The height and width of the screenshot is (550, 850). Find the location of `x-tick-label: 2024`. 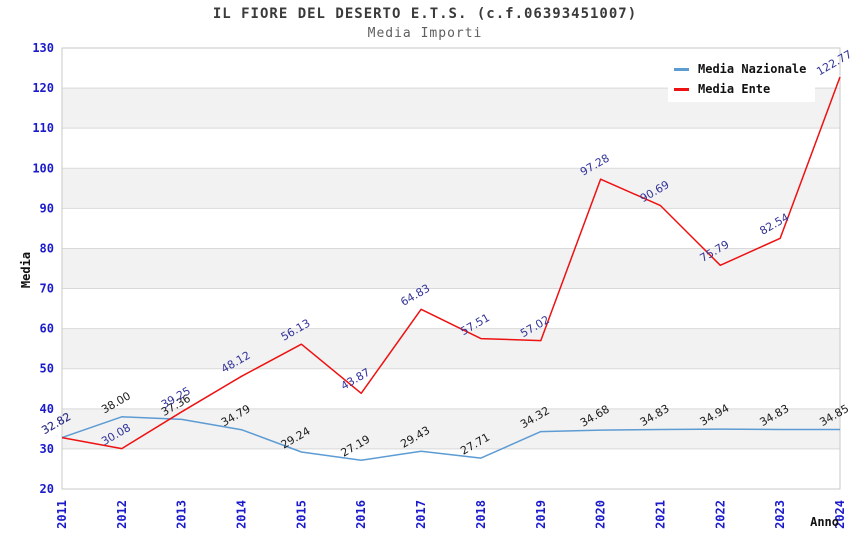

x-tick-label: 2024 is located at coordinates (840, 514).